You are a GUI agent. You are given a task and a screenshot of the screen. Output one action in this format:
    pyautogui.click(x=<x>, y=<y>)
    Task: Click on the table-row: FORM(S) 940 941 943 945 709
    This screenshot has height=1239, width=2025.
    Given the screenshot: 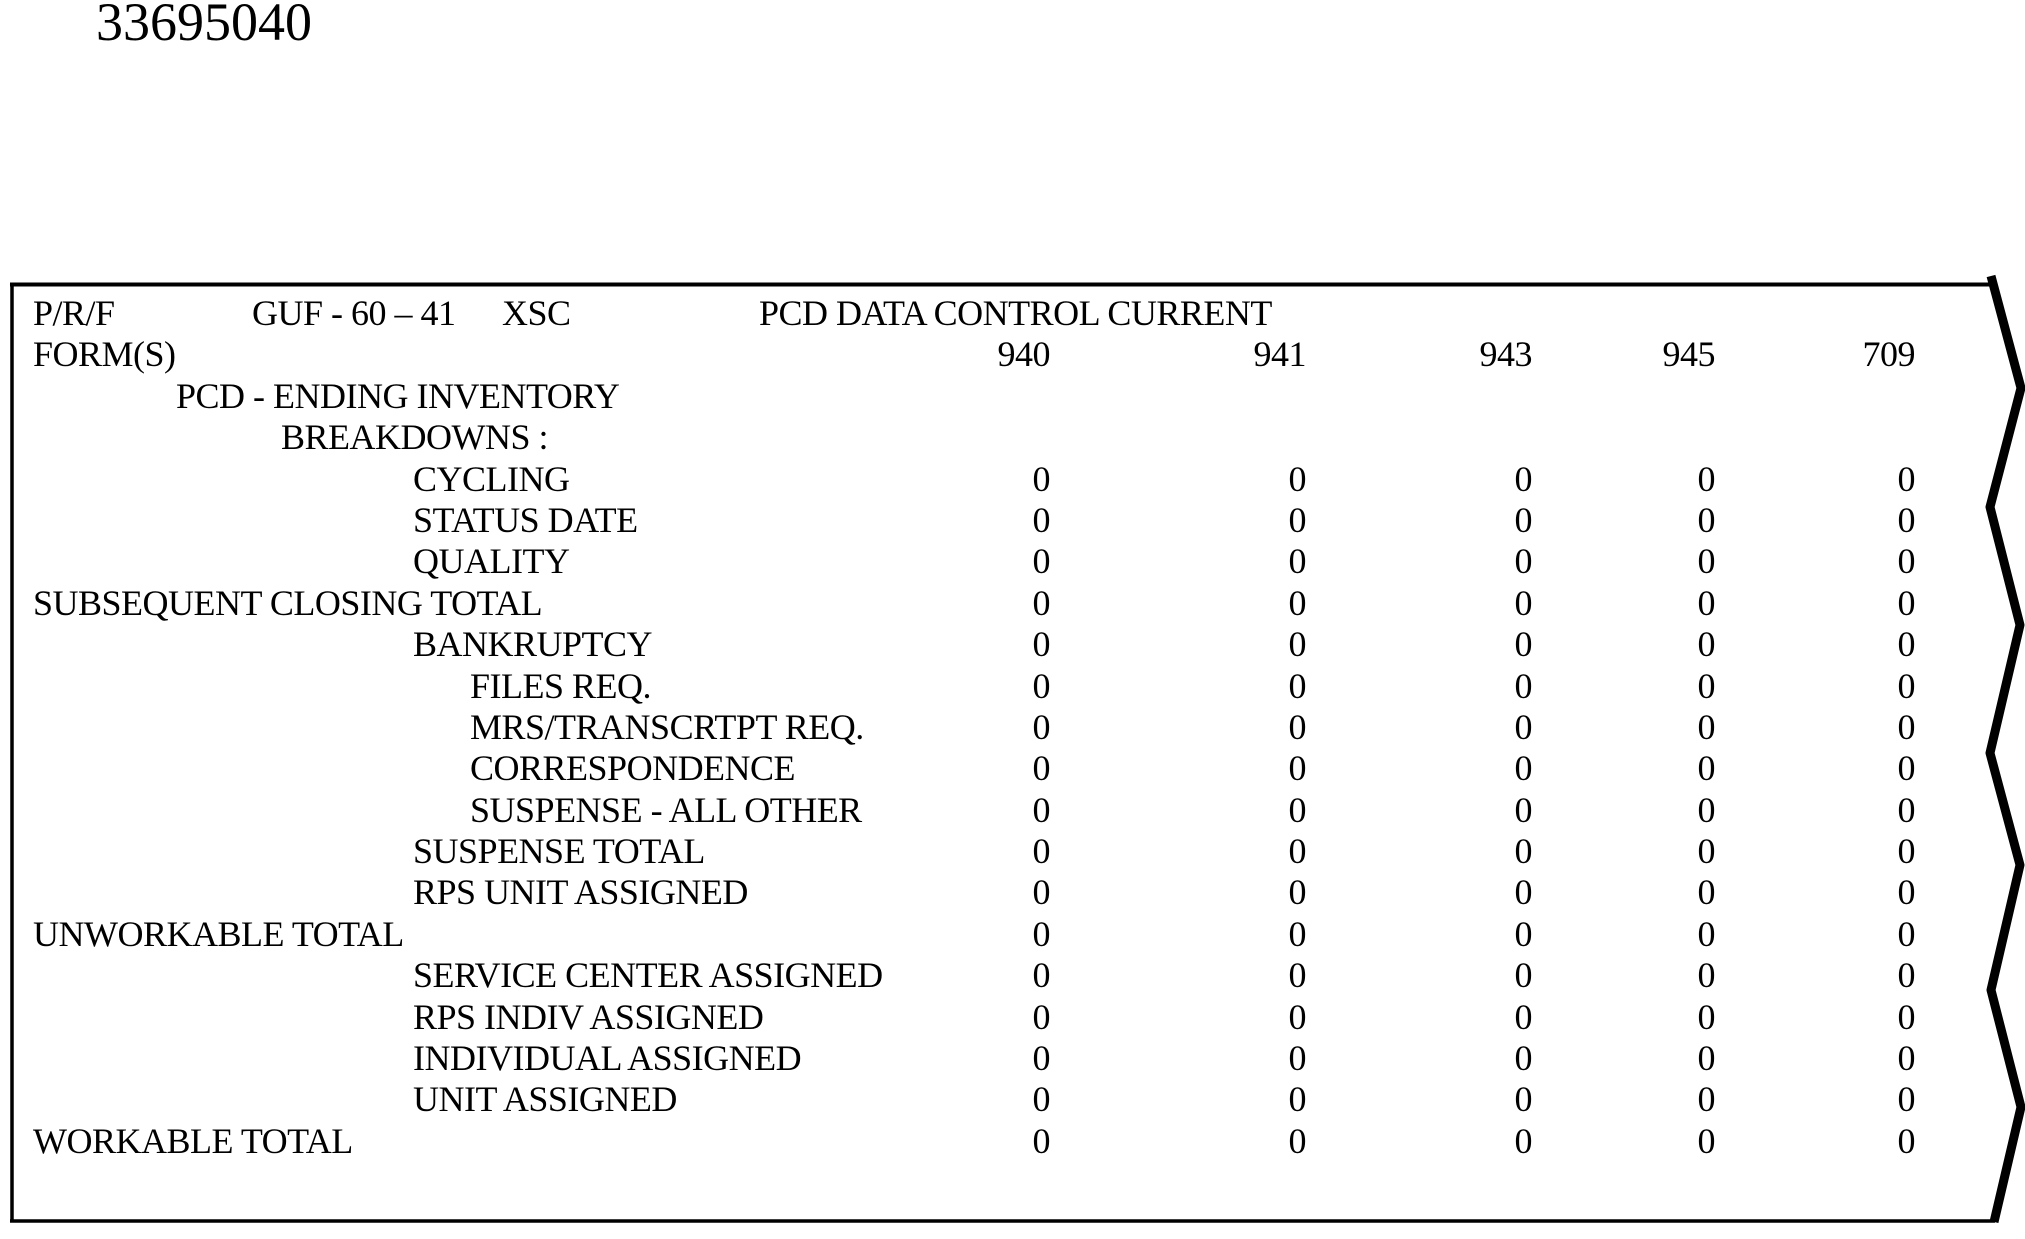 What is the action you would take?
    pyautogui.click(x=990, y=354)
    